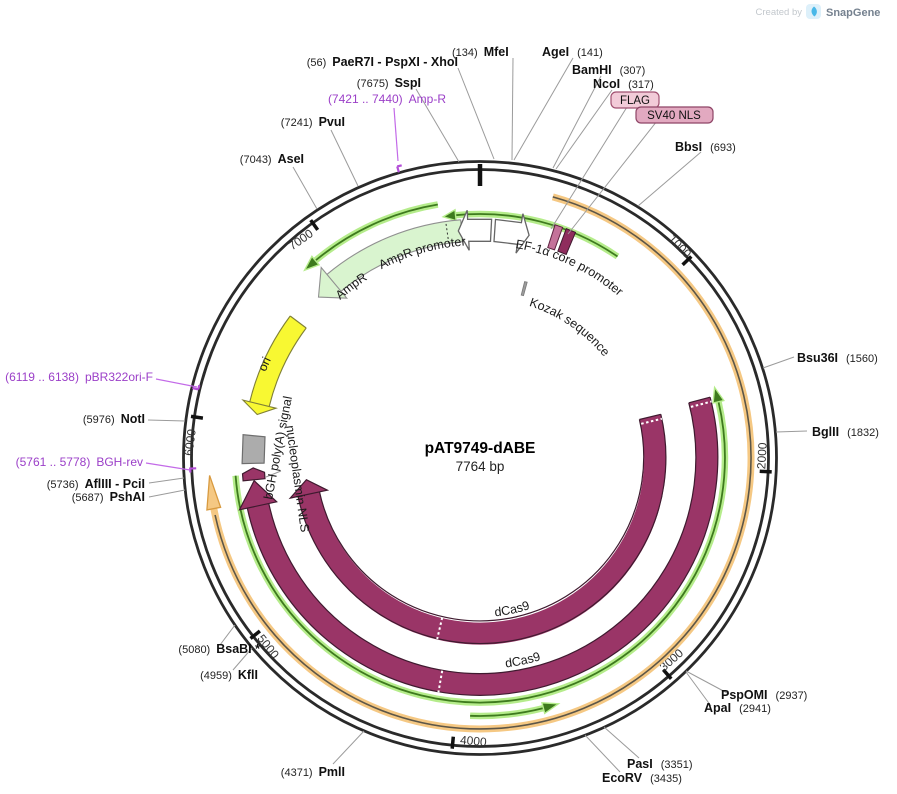 This screenshot has width=897, height=794. Describe the element at coordinates (481, 520) in the screenshot. I see `dcas9-inner-edge-in` at that location.